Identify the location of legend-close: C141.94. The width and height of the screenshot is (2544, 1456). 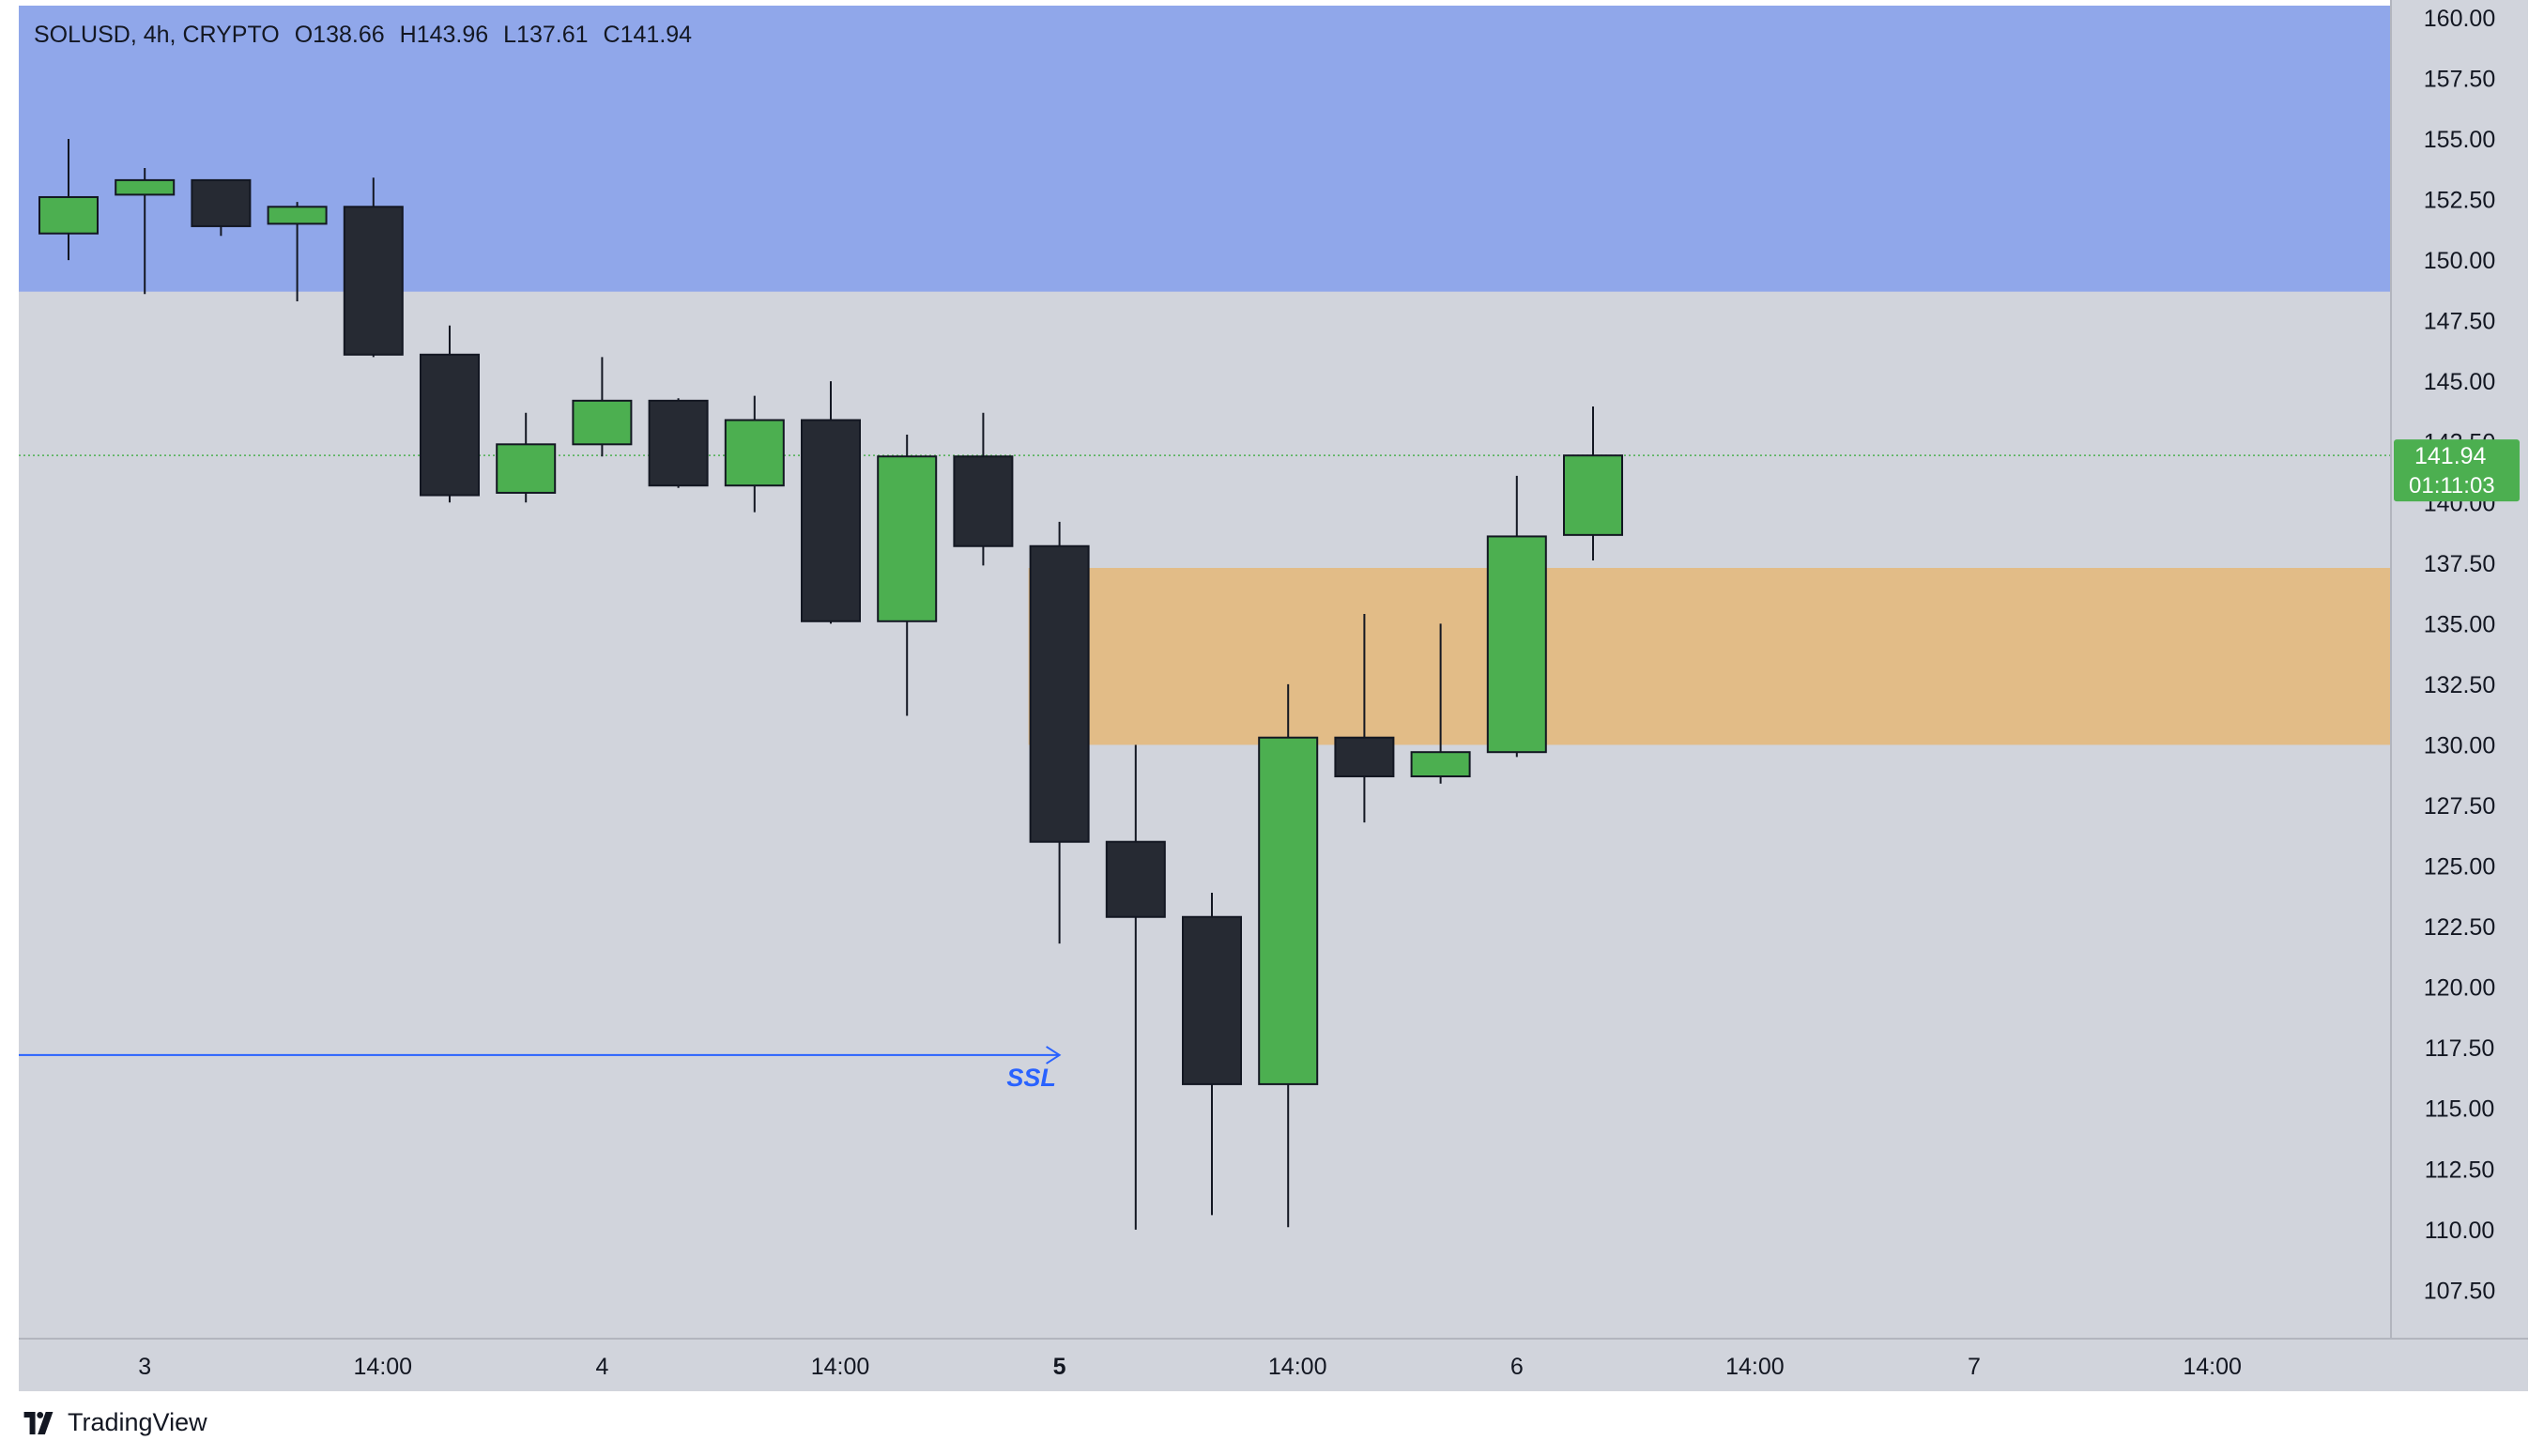
(648, 35).